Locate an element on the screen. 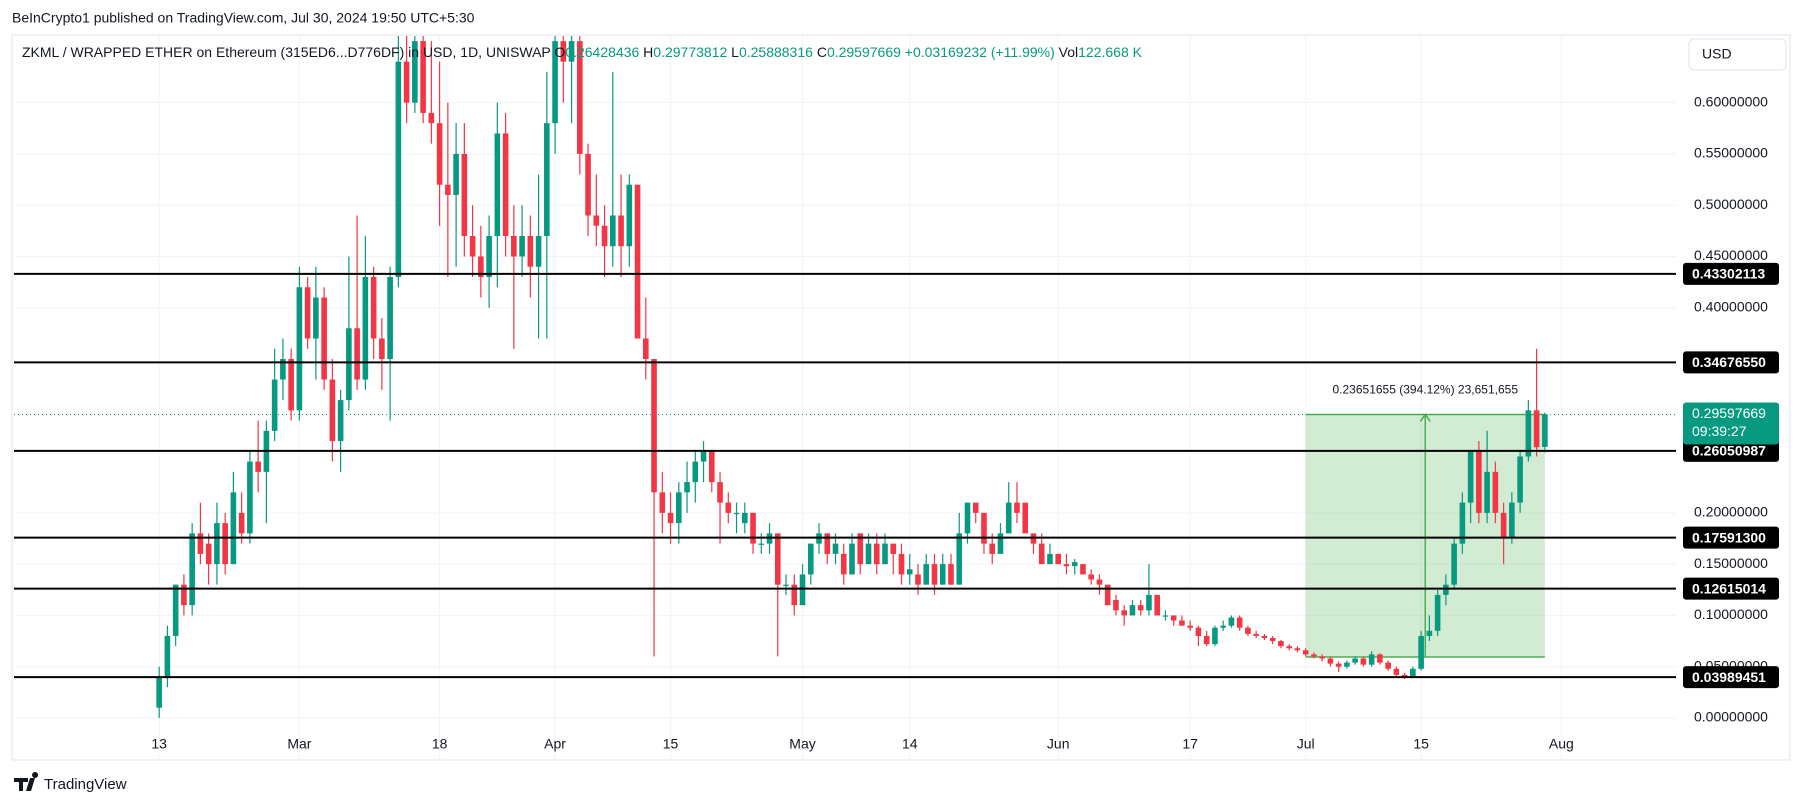 The image size is (1804, 806). level-label: 0.03989451 is located at coordinates (1729, 677).